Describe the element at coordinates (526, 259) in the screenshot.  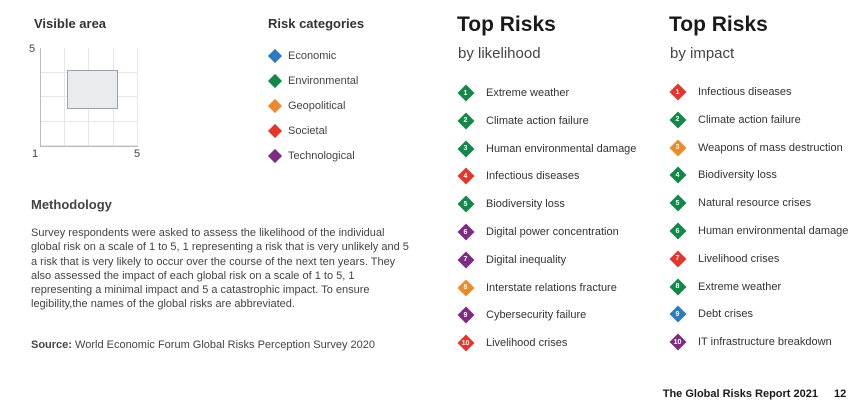
I see `risk-label: Digital inequality` at that location.